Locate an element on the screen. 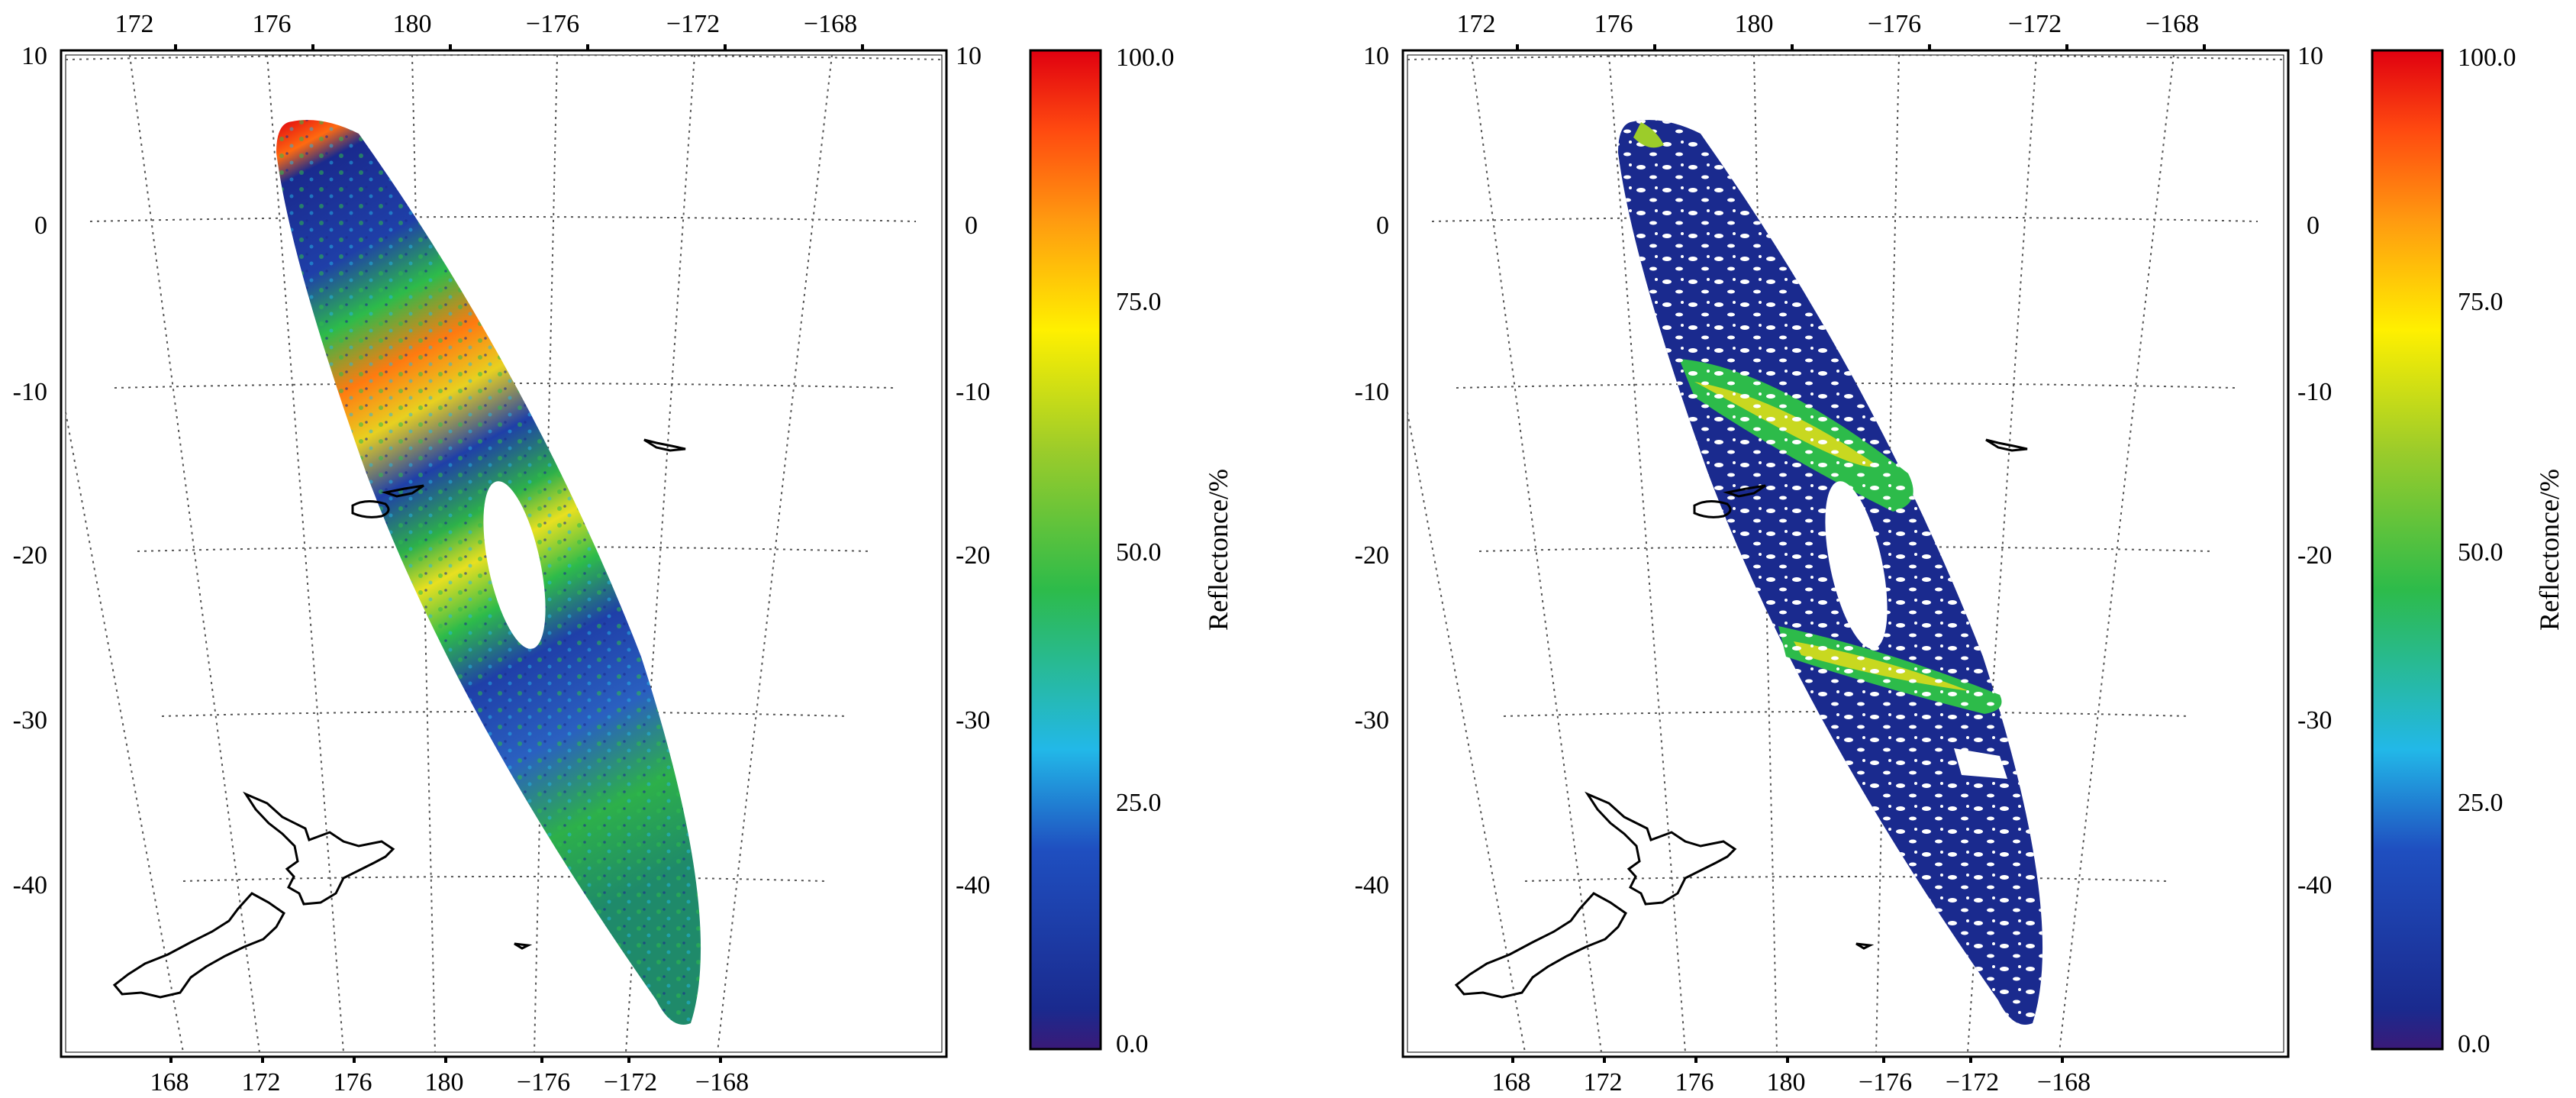 The height and width of the screenshot is (1098, 2576). reflectance-swath is located at coordinates (489, 572).